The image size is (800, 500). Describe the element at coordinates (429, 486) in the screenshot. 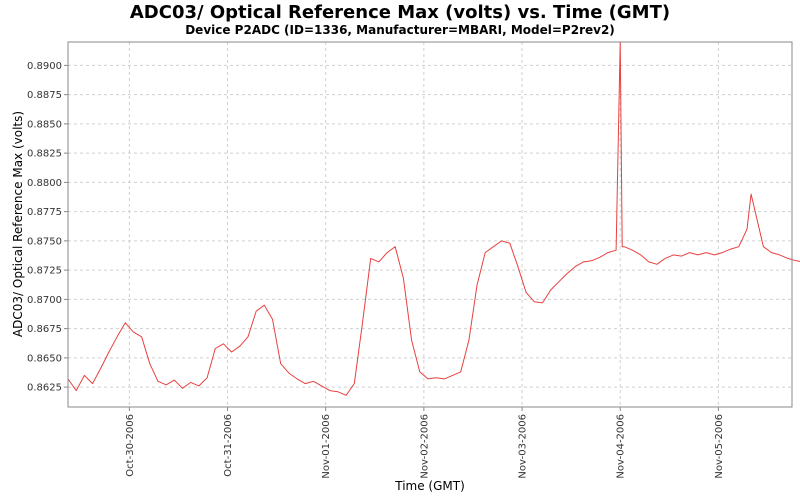

I see `x-axis-label: Time (GMT)` at that location.